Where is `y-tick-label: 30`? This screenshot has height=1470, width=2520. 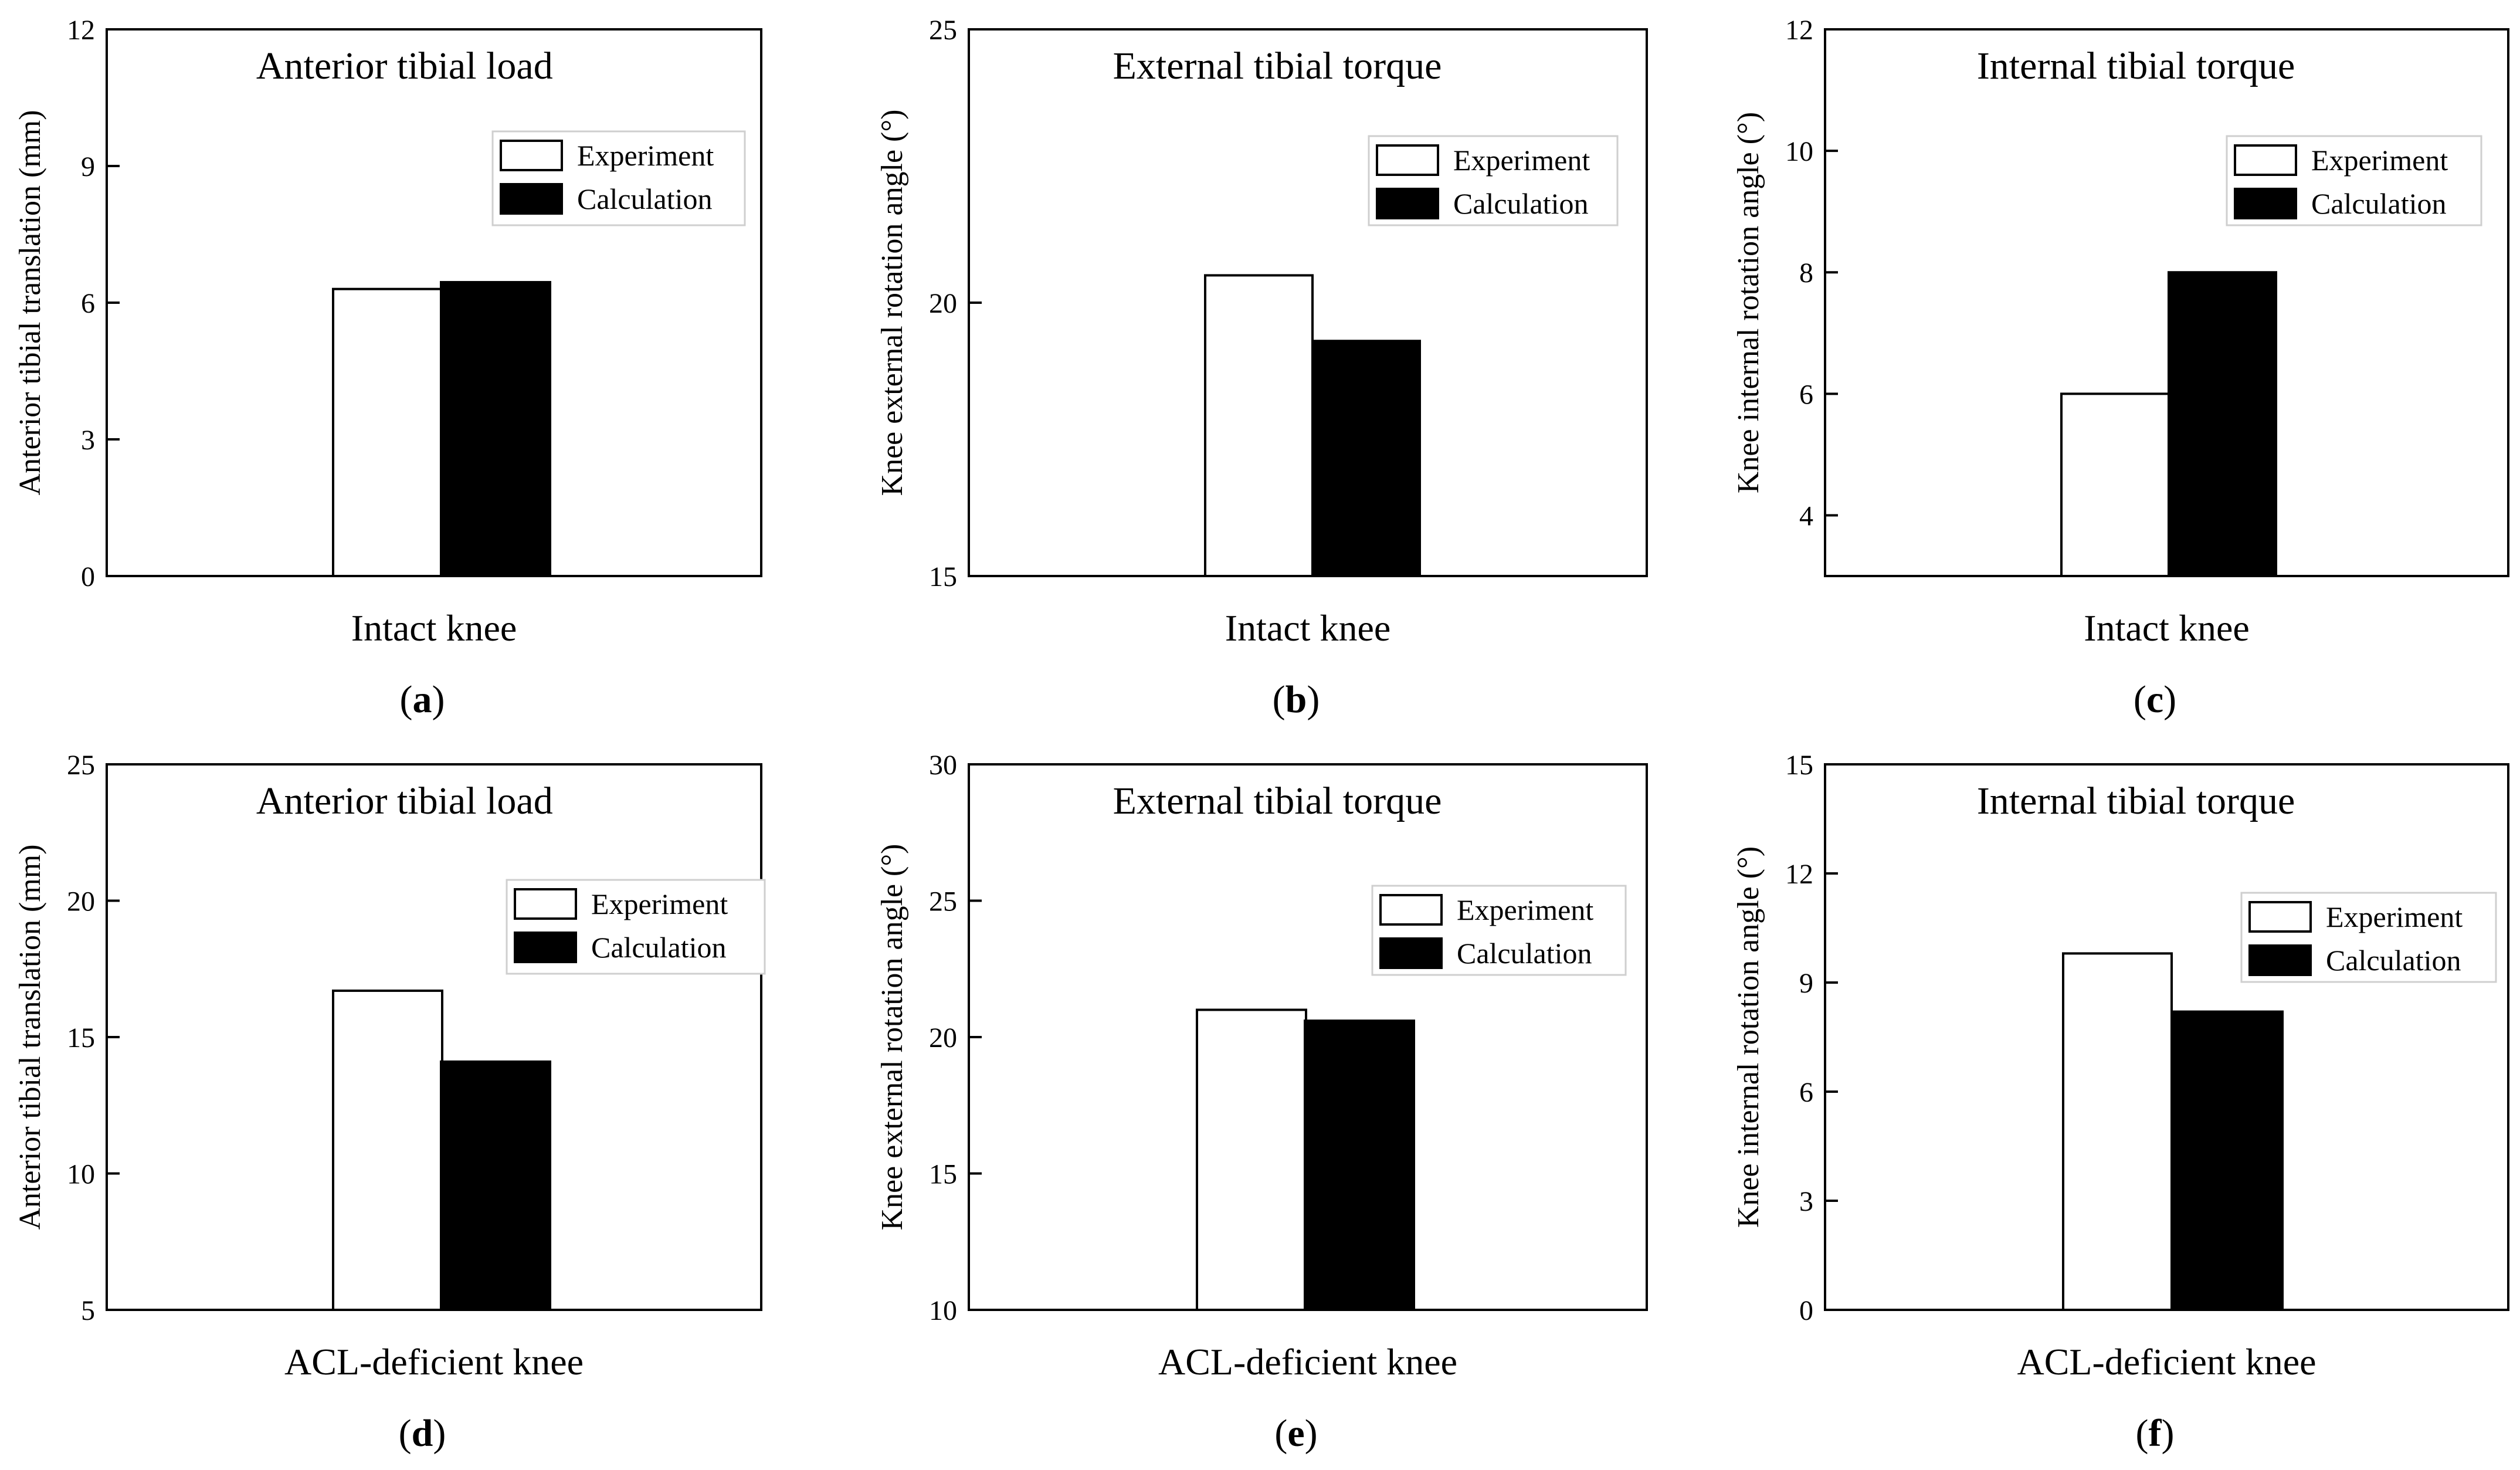 y-tick-label: 30 is located at coordinates (943, 765).